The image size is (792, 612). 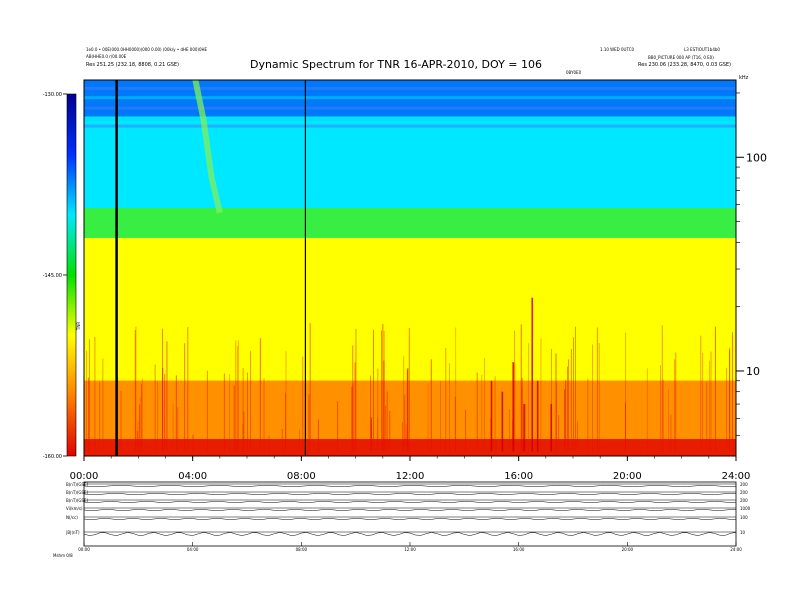 I want to click on x-tick-label: 08:00, so click(x=301, y=476).